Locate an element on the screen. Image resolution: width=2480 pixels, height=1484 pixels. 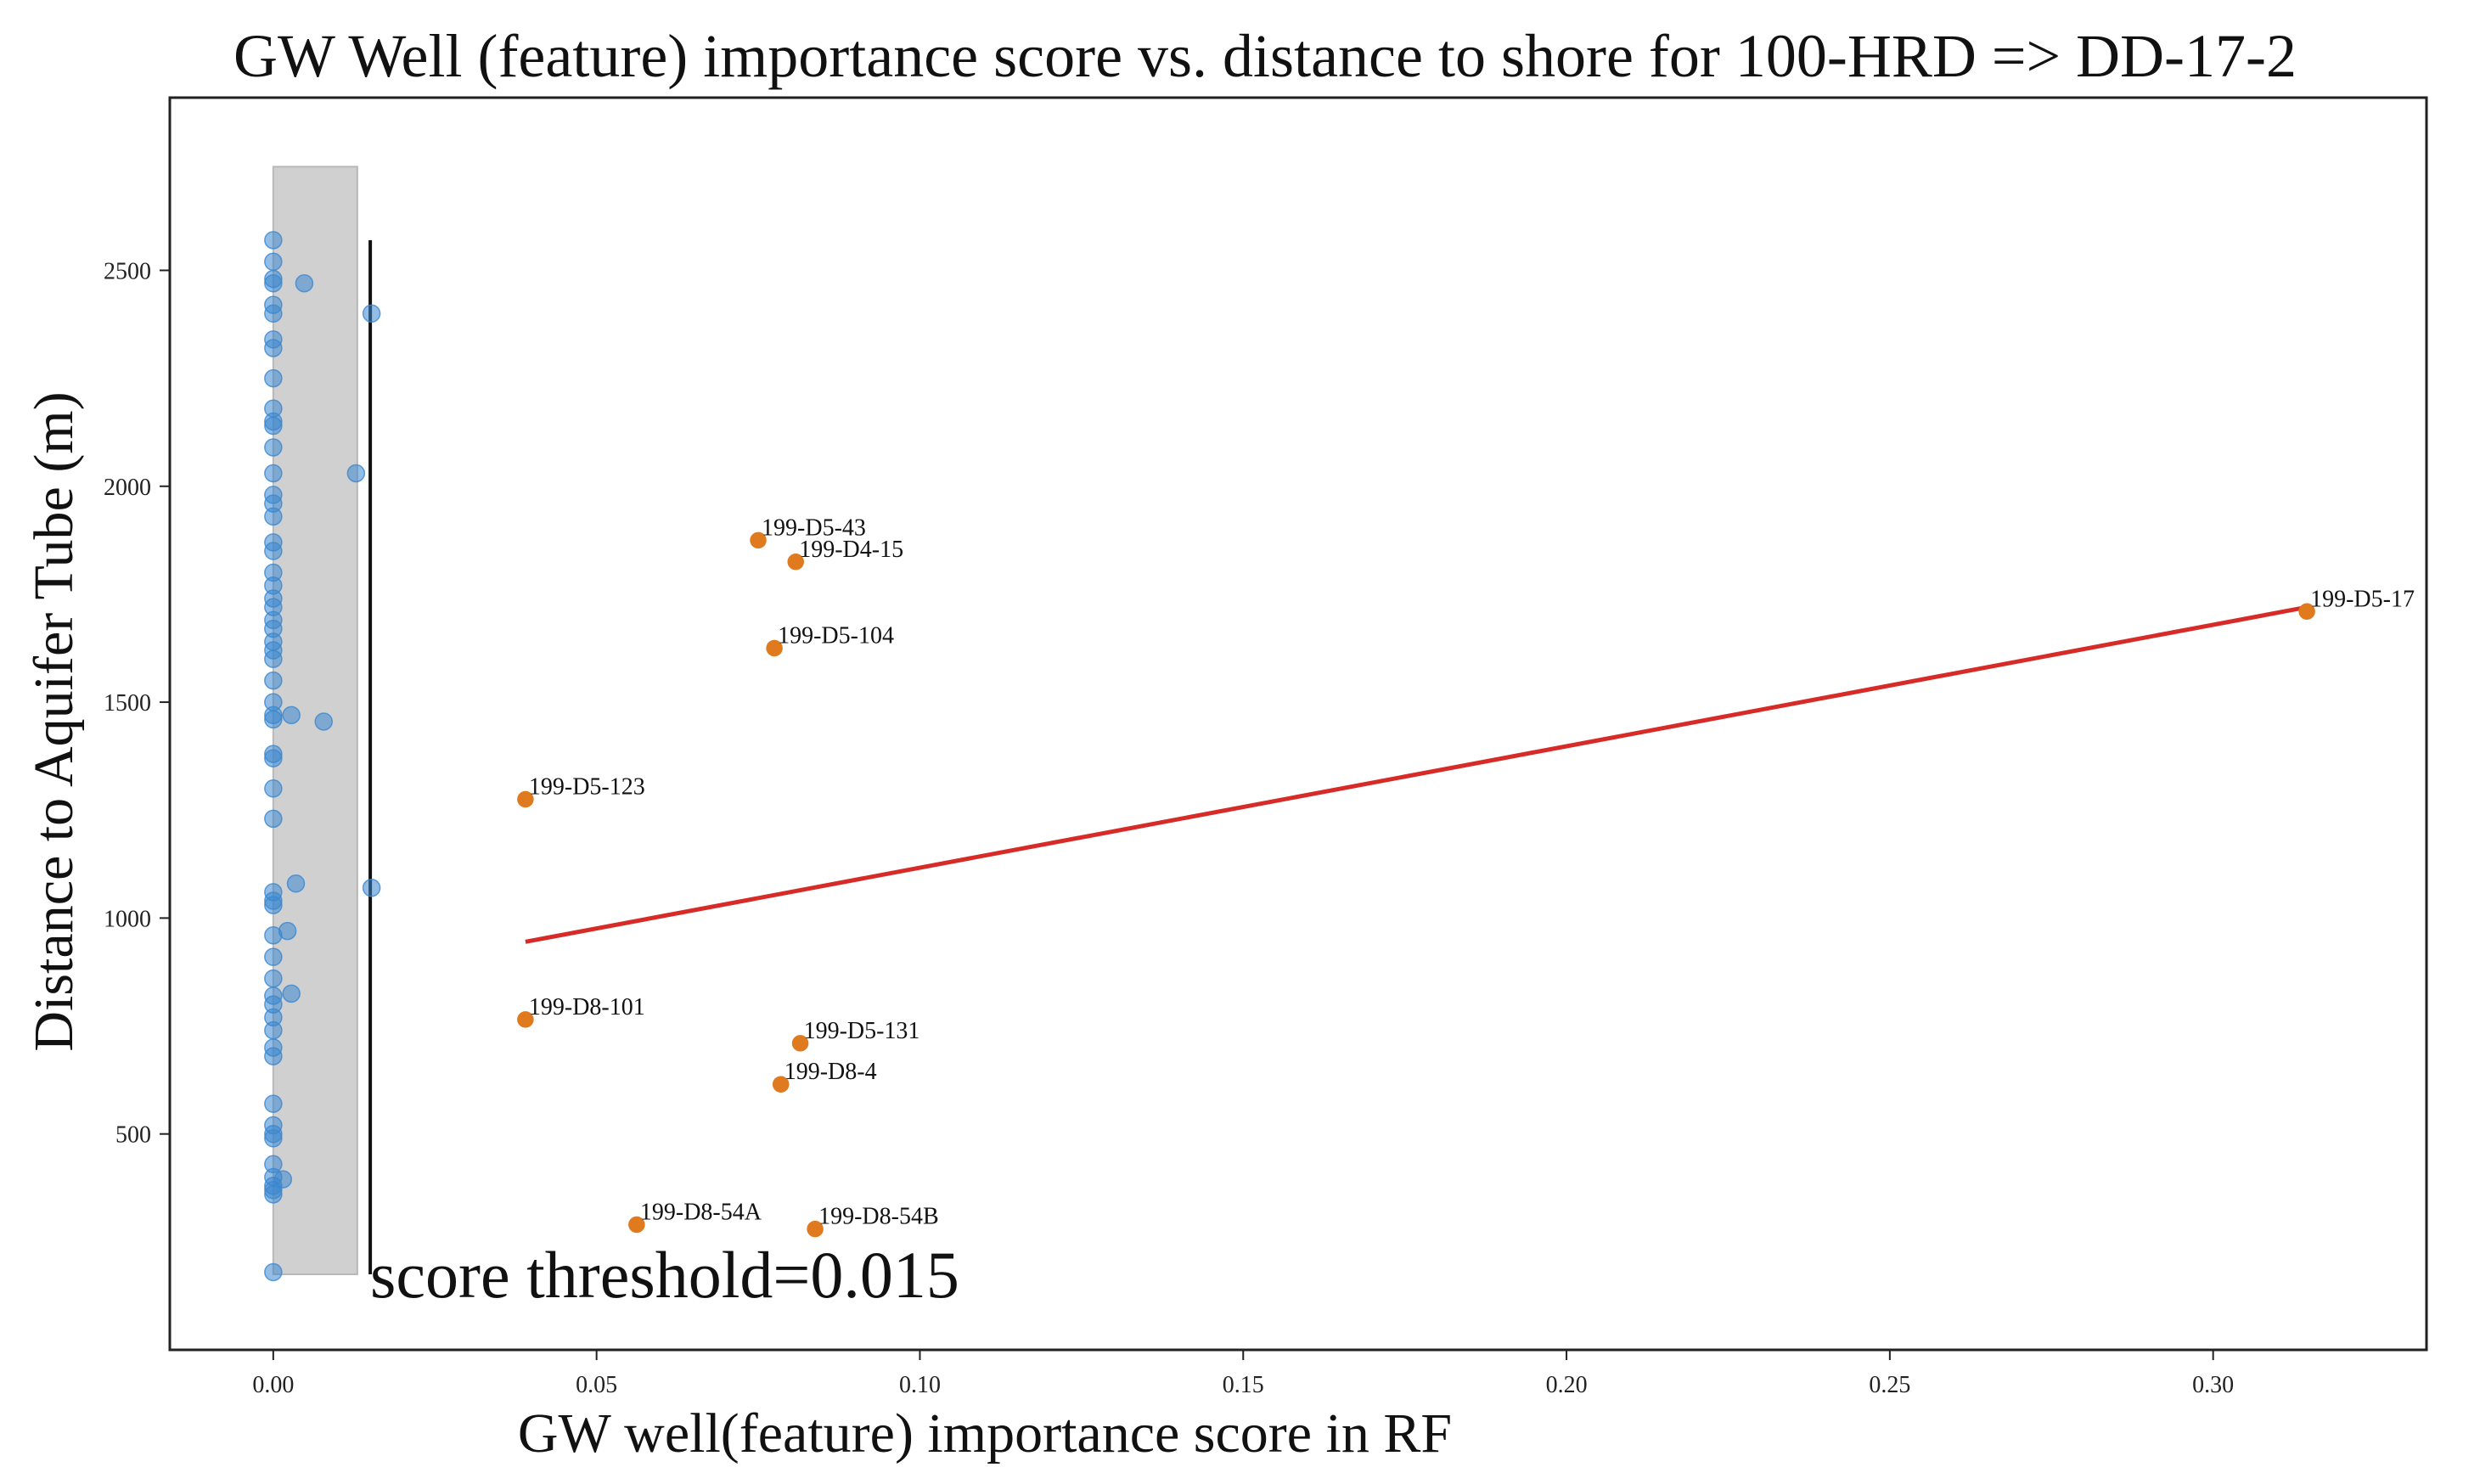
x-tick-label: 0.05 is located at coordinates (596, 1385).